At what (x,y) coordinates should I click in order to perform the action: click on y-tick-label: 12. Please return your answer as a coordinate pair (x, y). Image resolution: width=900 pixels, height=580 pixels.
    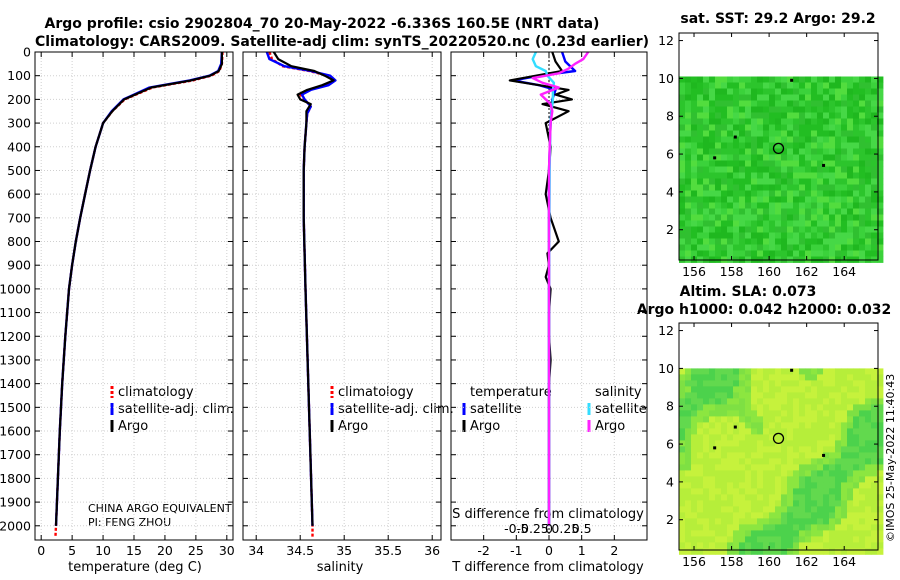
    Looking at the image, I should click on (666, 330).